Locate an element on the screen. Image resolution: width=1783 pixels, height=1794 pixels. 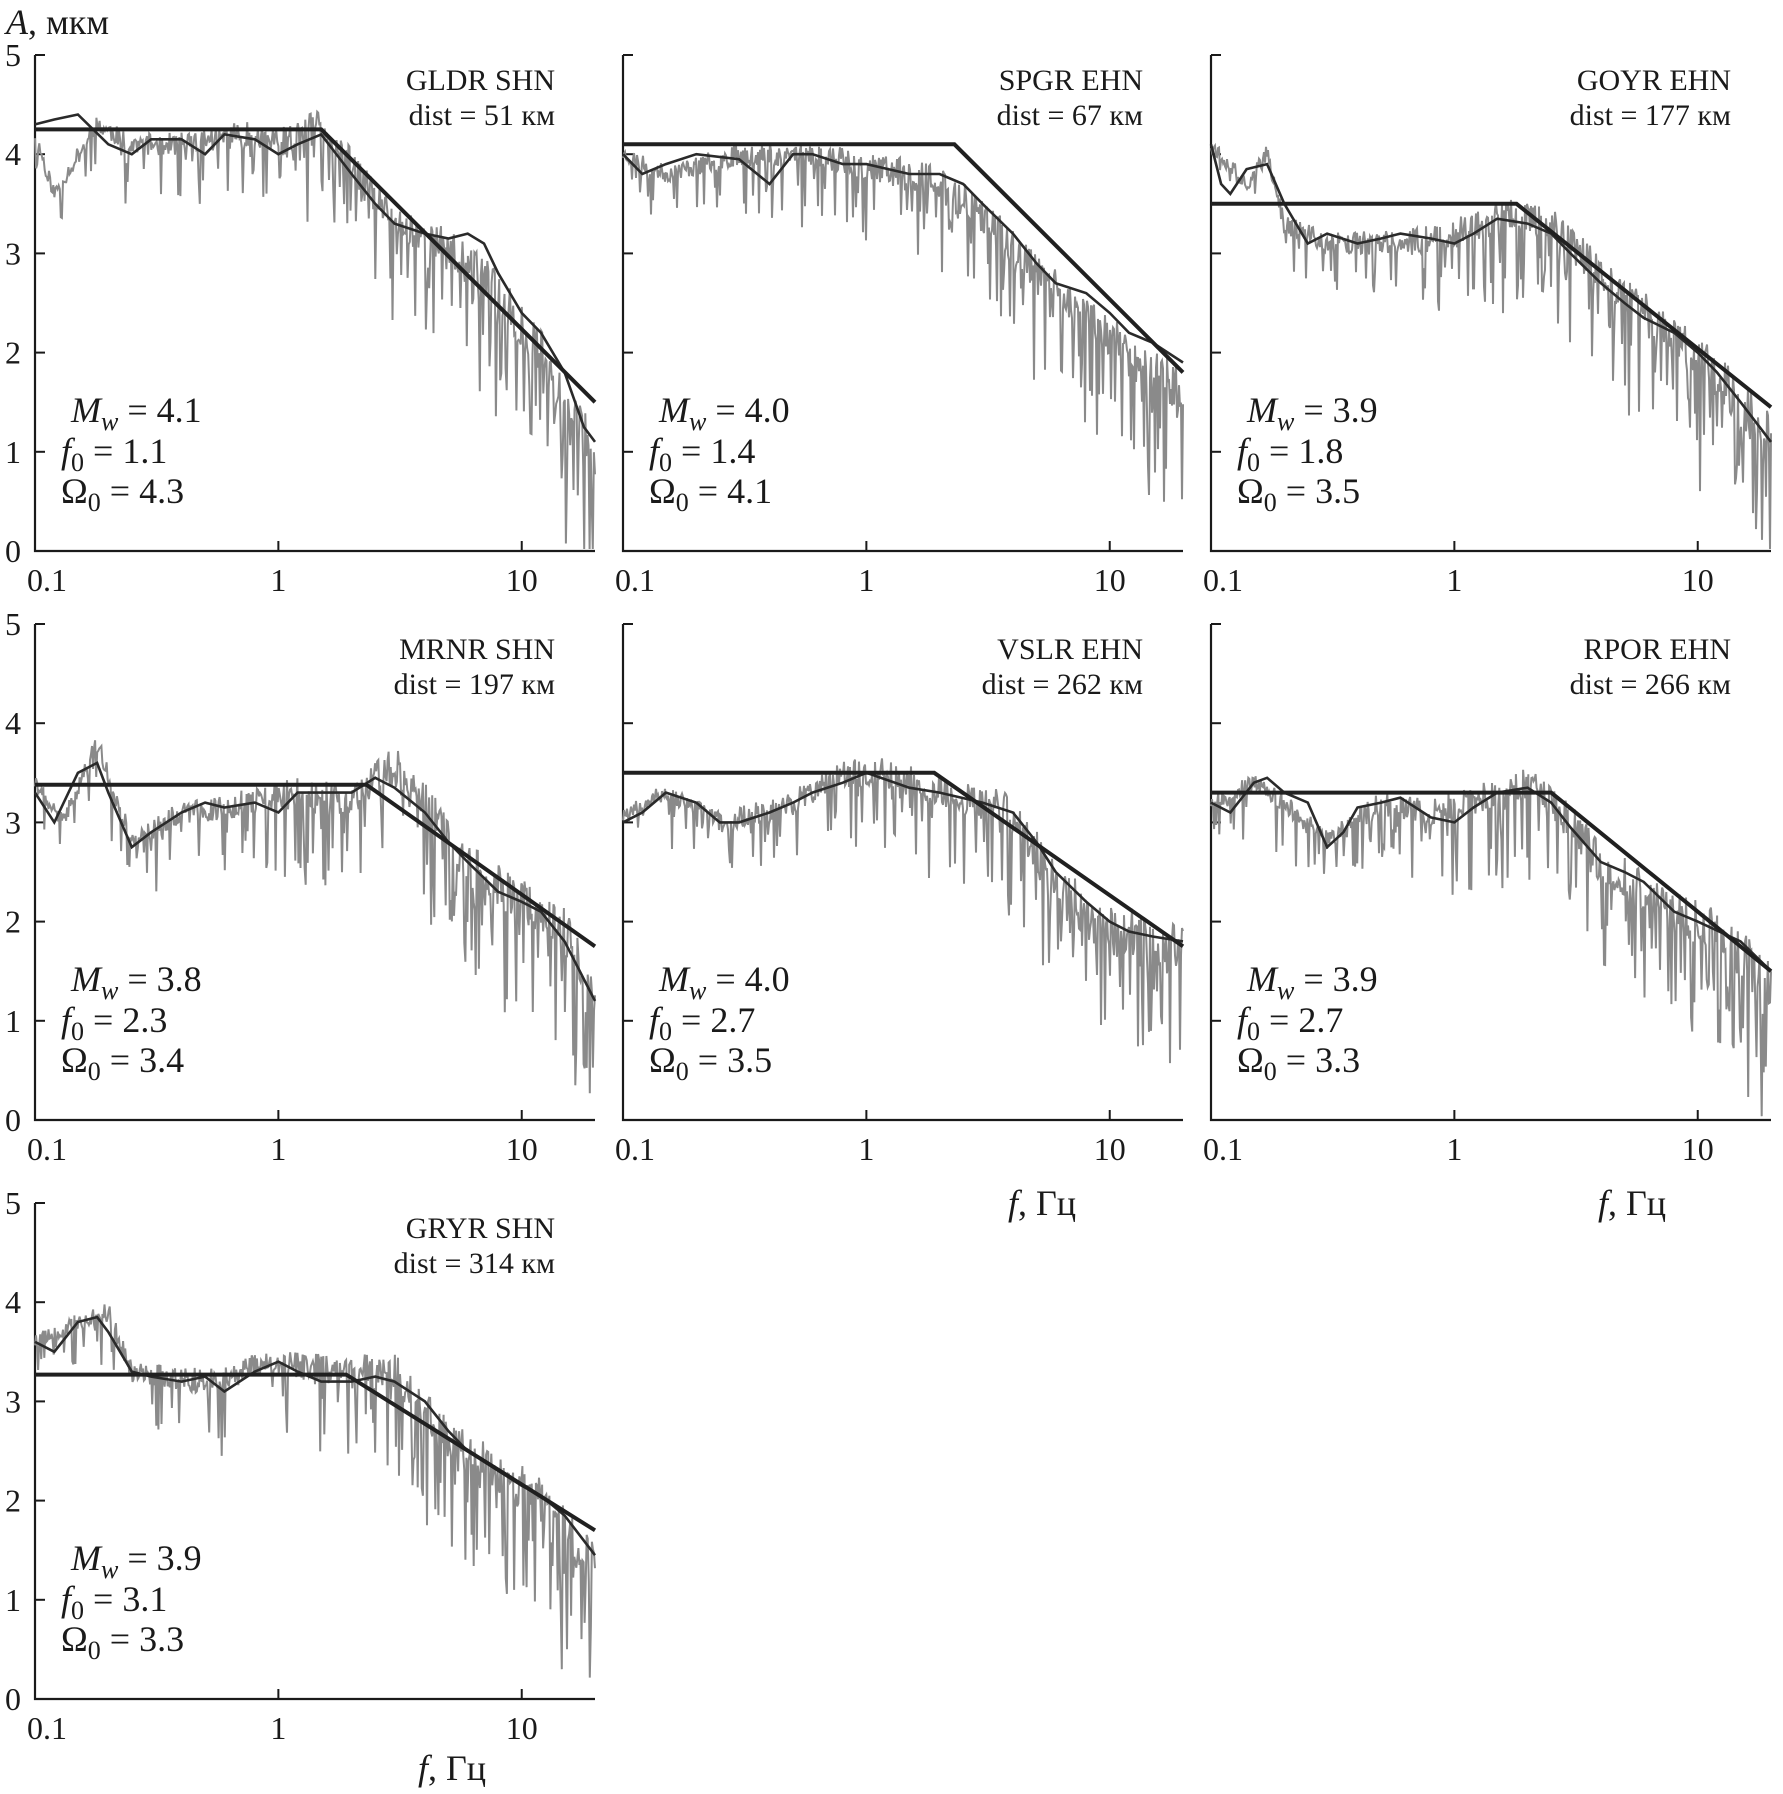
x-axis-label-vslr: f, Гц is located at coordinates (1042, 1203).